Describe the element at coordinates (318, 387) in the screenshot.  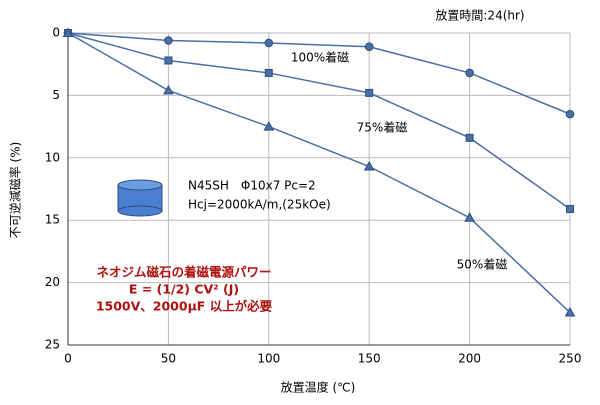
I see `x-axis-label: 放置温度 (℃)` at that location.